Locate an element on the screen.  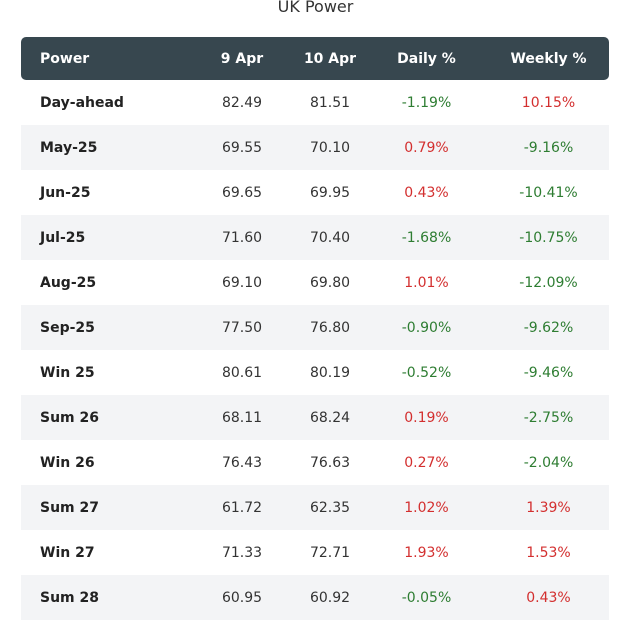
value-9-apr-cell: 77.50 is located at coordinates (242, 327).